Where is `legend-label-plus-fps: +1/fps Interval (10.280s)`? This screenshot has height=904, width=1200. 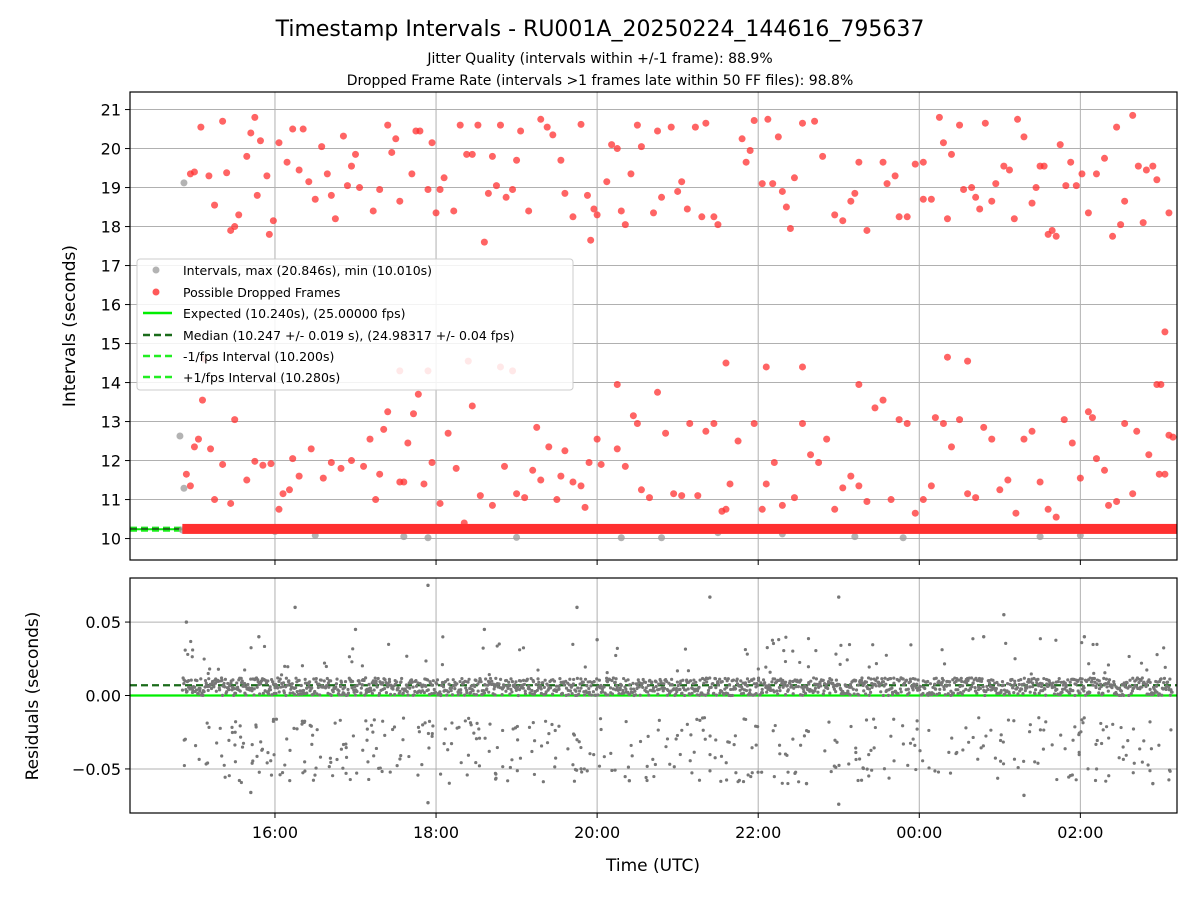 legend-label-plus-fps: +1/fps Interval (10.280s) is located at coordinates (261, 377).